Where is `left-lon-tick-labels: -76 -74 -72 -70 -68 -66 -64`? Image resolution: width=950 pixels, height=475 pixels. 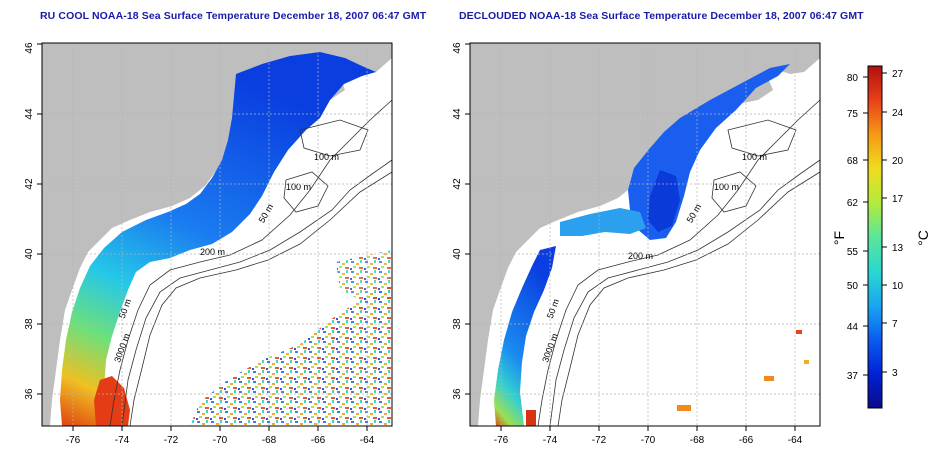 left-lon-tick-labels: -76 -74 -72 -70 -68 -66 -64 is located at coordinates (220, 440).